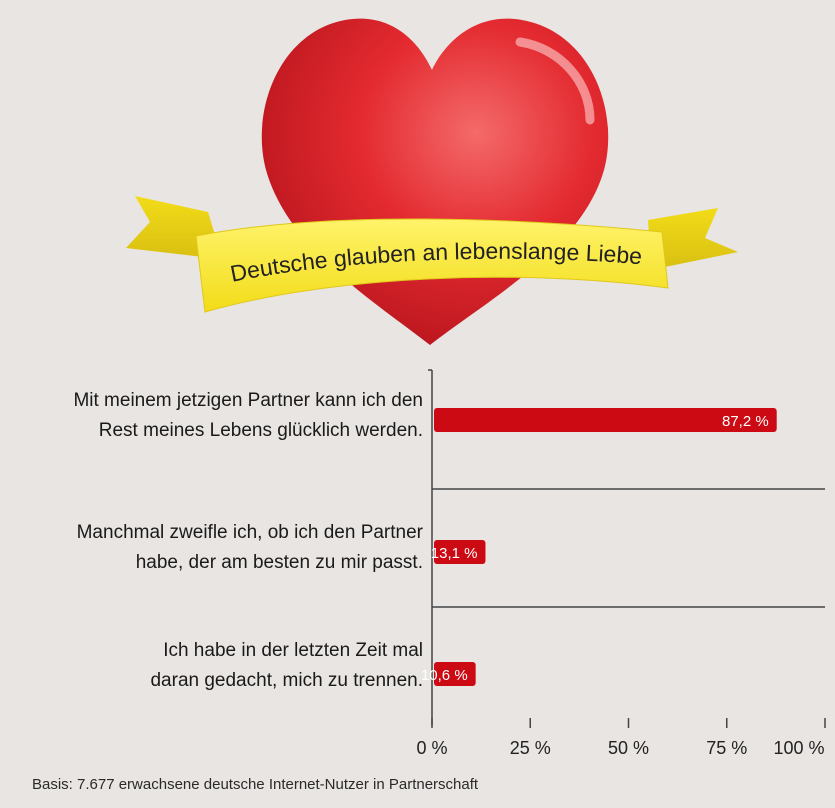 This screenshot has height=808, width=835. What do you see at coordinates (693, 238) in the screenshot?
I see `ribbon-tail-right` at bounding box center [693, 238].